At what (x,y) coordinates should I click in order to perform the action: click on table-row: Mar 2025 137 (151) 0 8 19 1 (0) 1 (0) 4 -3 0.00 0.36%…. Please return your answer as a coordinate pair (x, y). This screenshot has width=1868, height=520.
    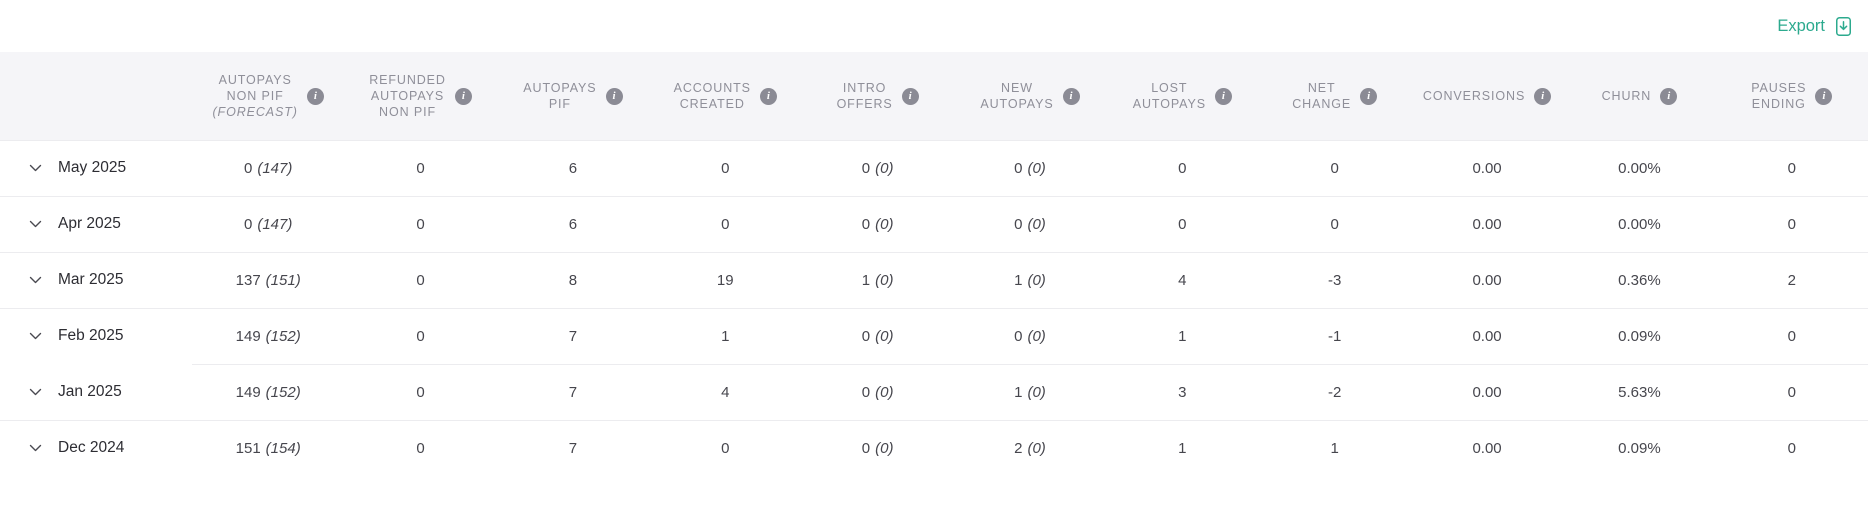
    Looking at the image, I should click on (934, 280).